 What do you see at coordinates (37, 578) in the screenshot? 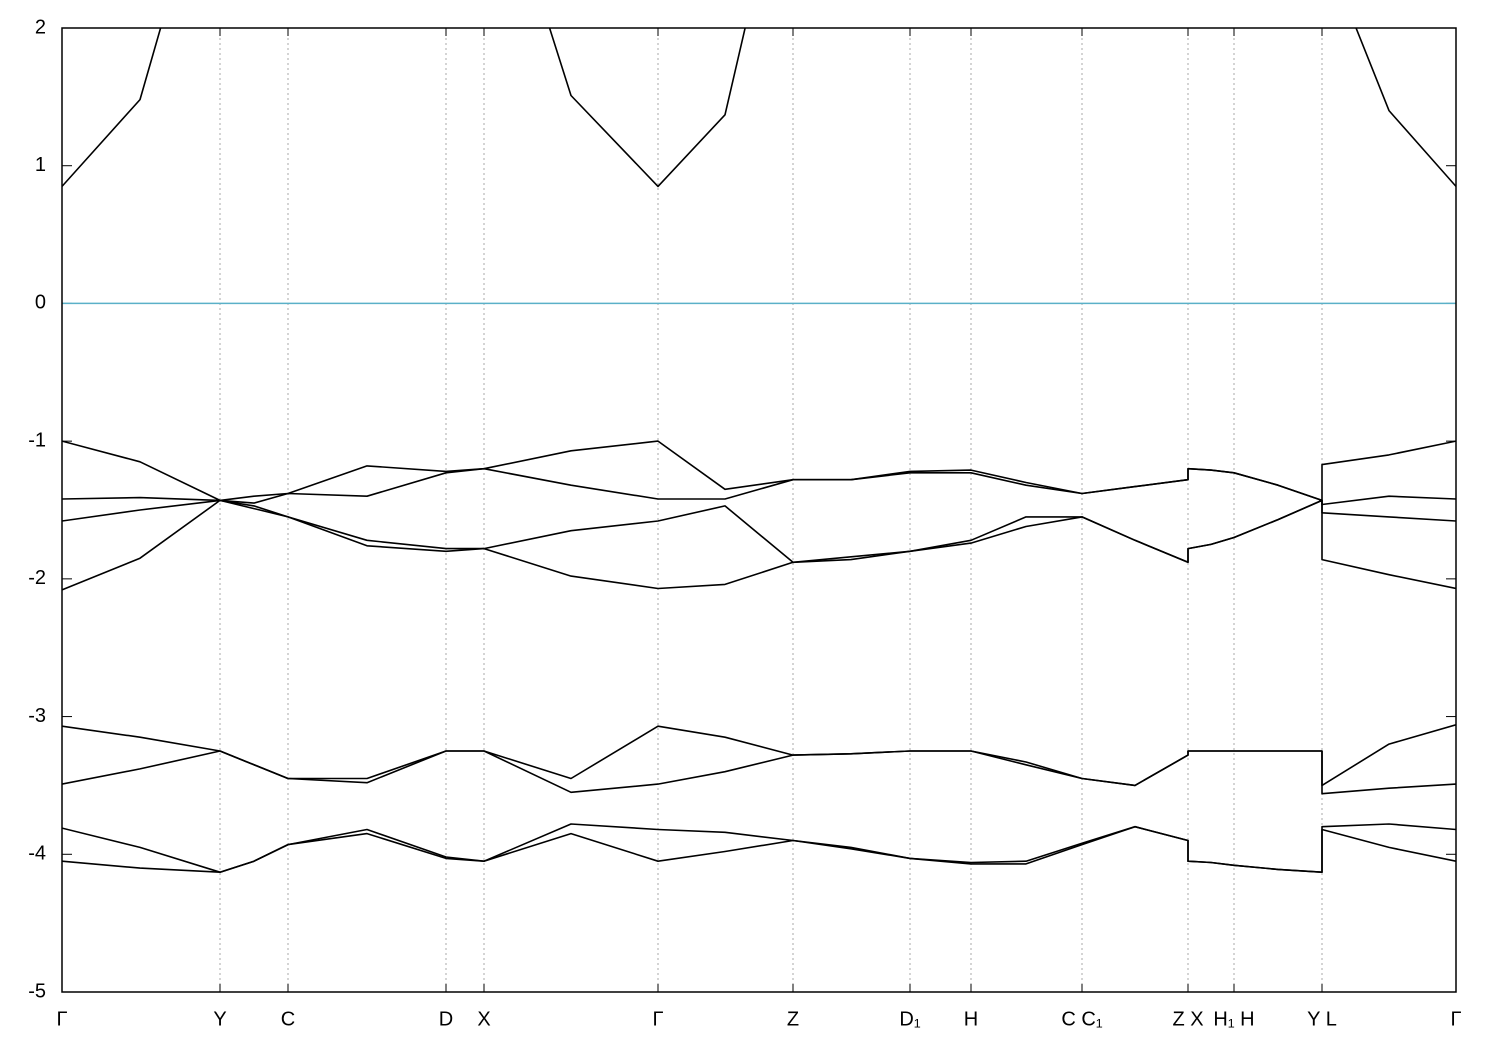
I see `y-tick-label: -2` at bounding box center [37, 578].